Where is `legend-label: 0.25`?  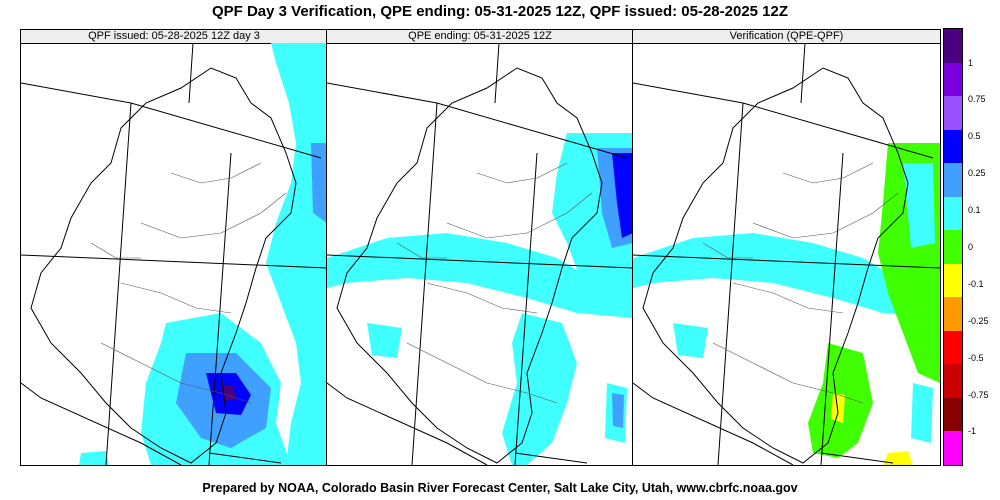
legend-label: 0.25 is located at coordinates (977, 173).